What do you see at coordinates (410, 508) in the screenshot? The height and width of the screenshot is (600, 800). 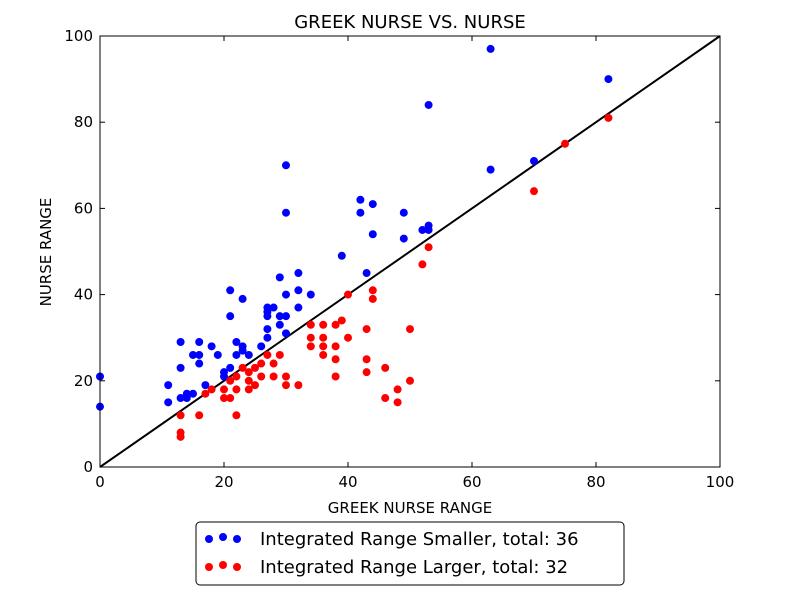 I see `x-axis-label: GREEK NURSE RANGE` at bounding box center [410, 508].